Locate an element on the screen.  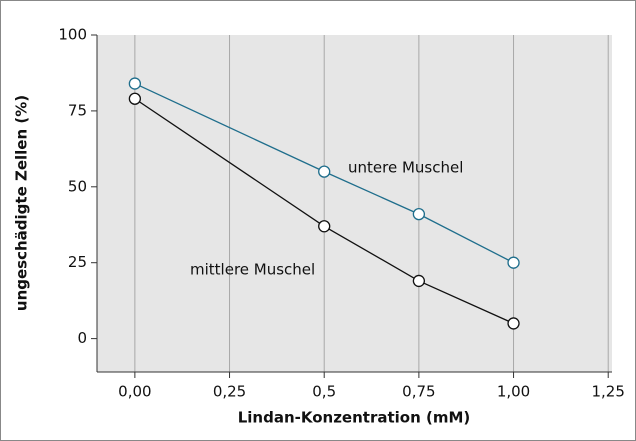
y-tick-label: 50 is located at coordinates (77, 186).